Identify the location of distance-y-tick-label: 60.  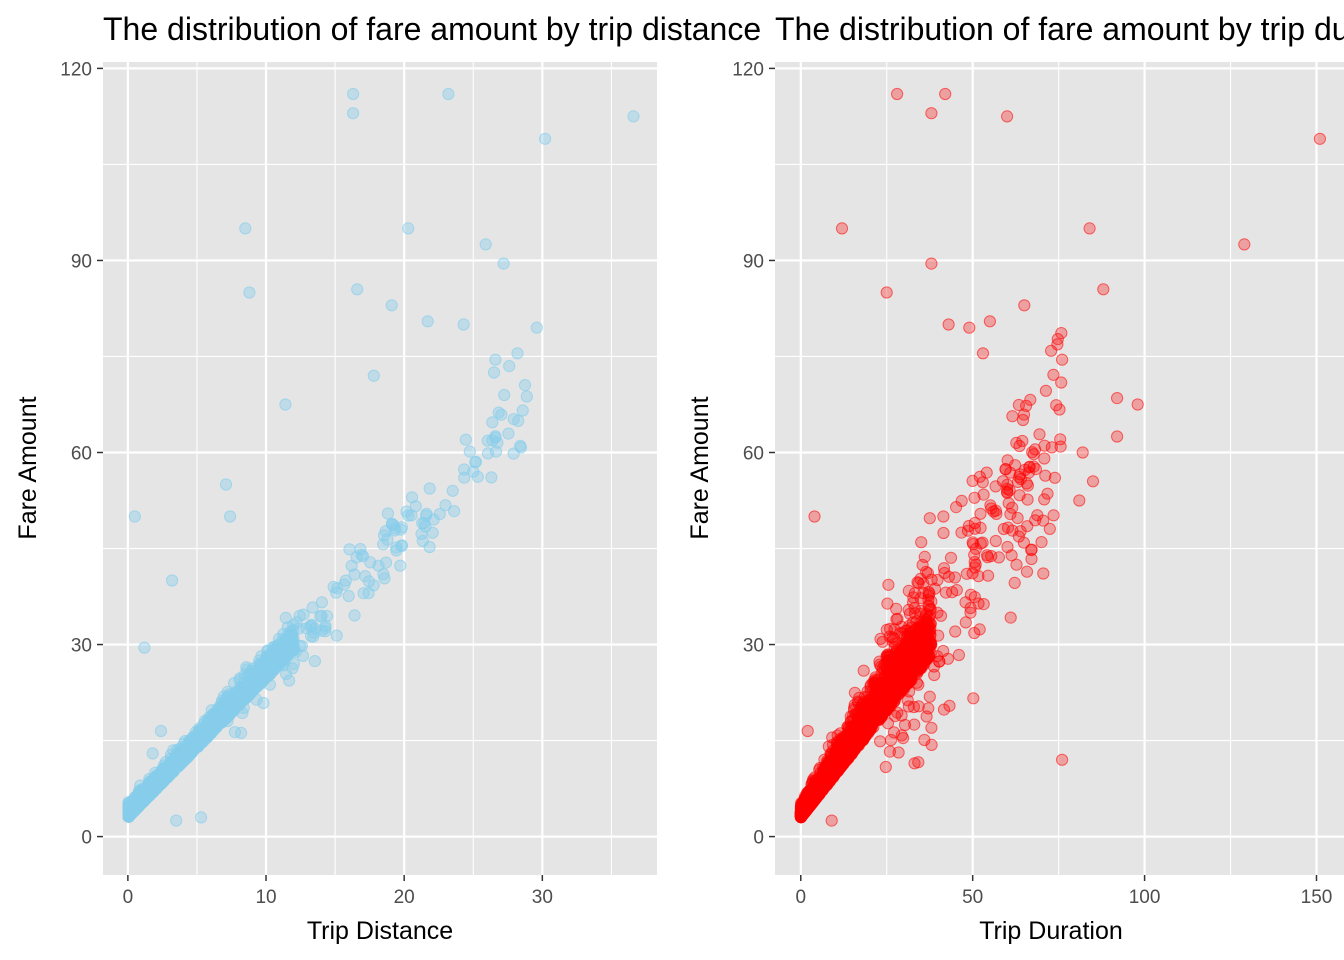
(81, 453).